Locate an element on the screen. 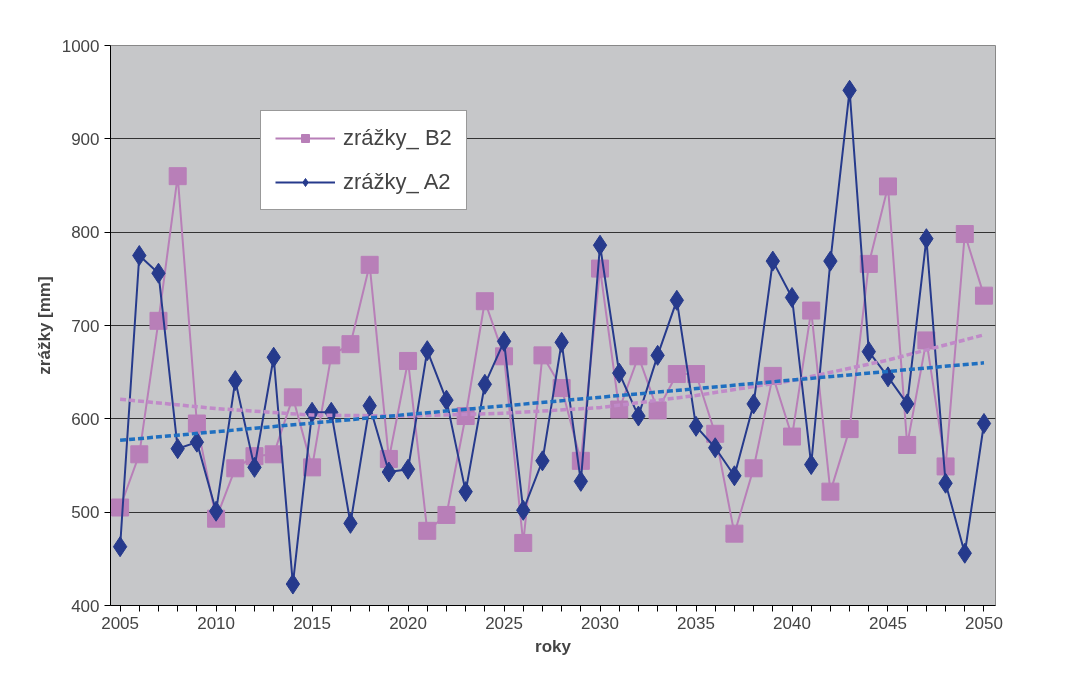 This screenshot has width=1070, height=675. y-tick-label: 400 is located at coordinates (85, 606).